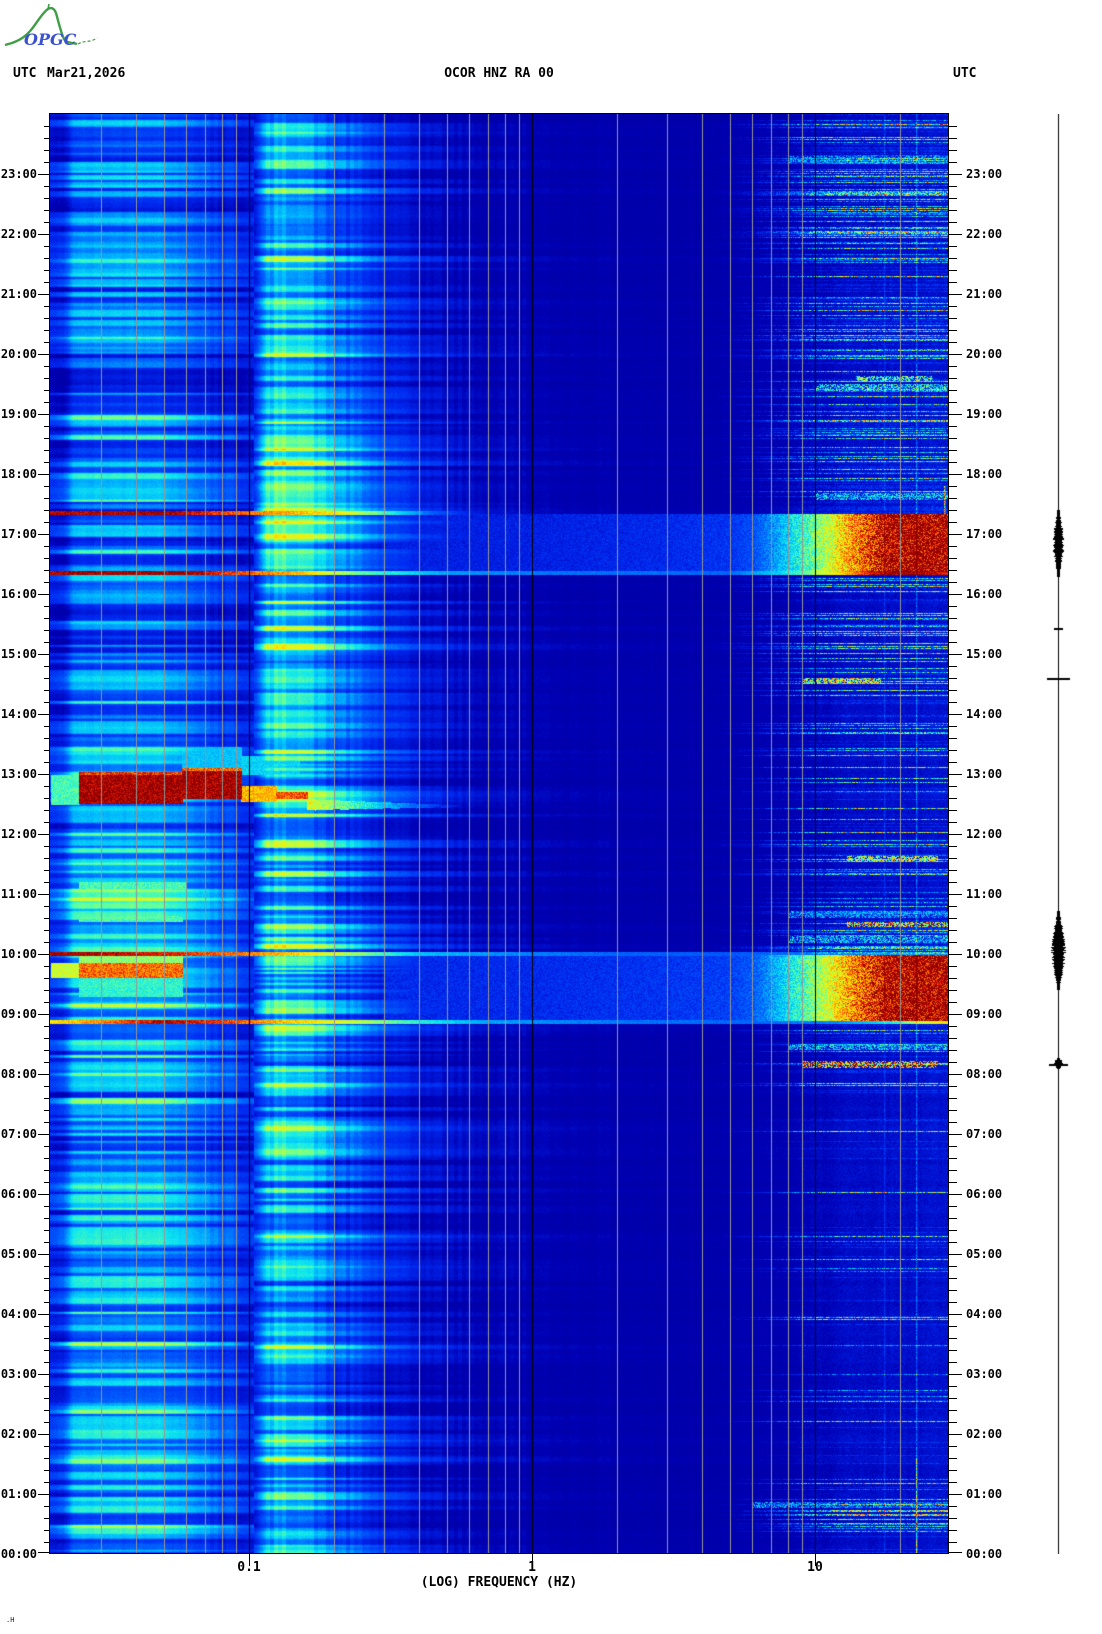 Image resolution: width=1102 pixels, height=1634 pixels. I want to click on corner-mark: .H, so click(10, 1620).